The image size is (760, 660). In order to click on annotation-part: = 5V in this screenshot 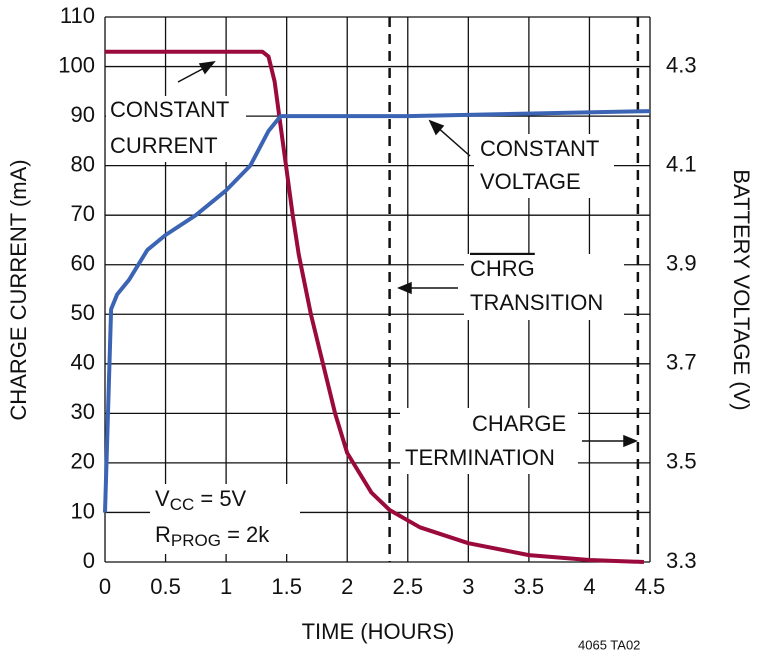, I will do `click(220, 498)`.